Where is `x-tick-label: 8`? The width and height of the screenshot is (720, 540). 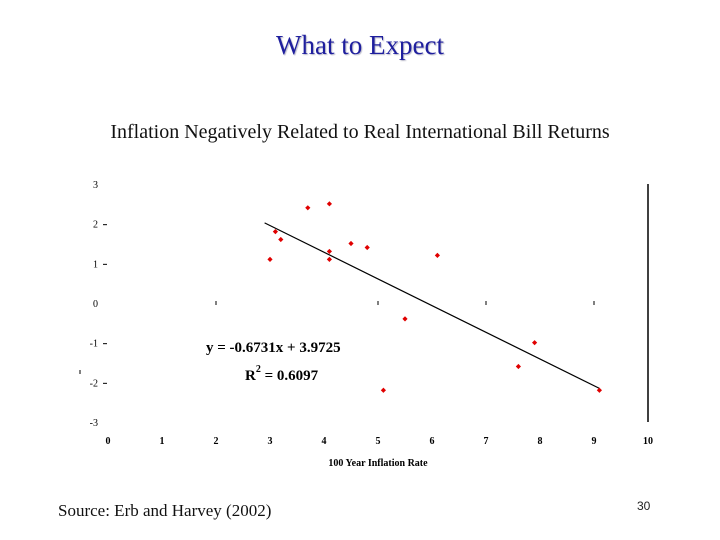
x-tick-label: 8 is located at coordinates (540, 441).